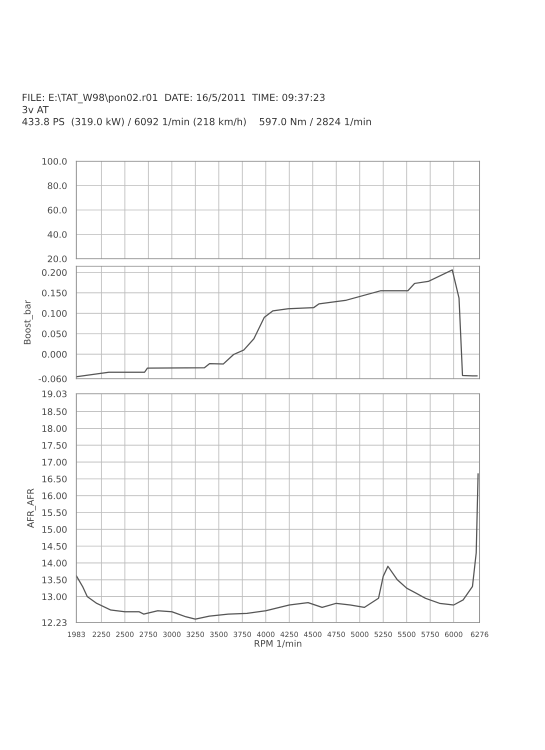 Image resolution: width=545 pixels, height=750 pixels. Describe the element at coordinates (54, 496) in the screenshot. I see `y-tick-label: 16.00` at that location.